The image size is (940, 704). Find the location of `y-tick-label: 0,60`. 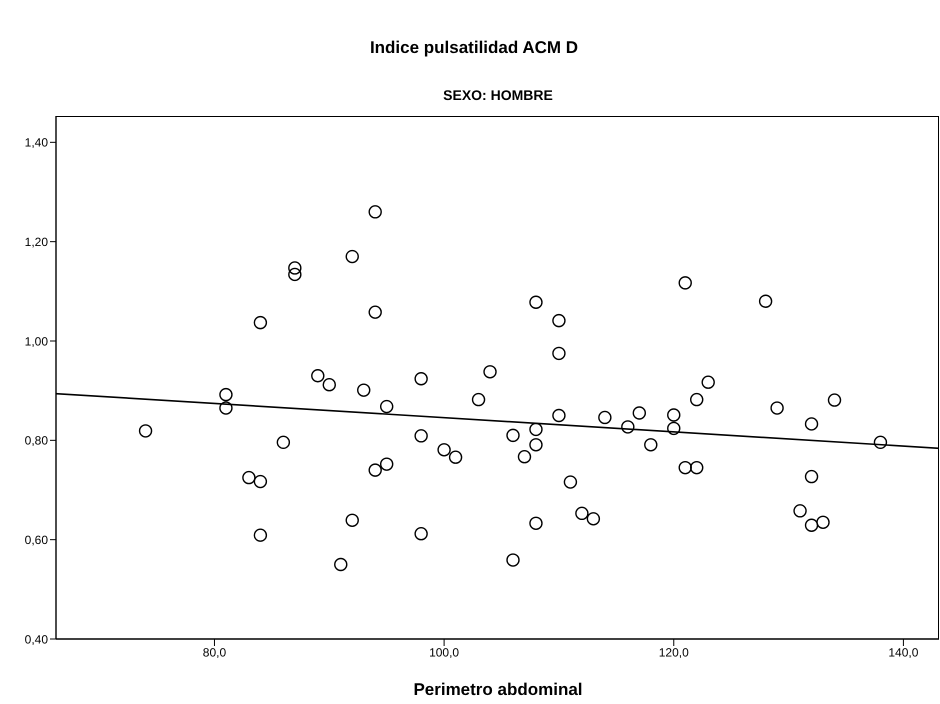

y-tick-label: 0,60 is located at coordinates (36, 539).